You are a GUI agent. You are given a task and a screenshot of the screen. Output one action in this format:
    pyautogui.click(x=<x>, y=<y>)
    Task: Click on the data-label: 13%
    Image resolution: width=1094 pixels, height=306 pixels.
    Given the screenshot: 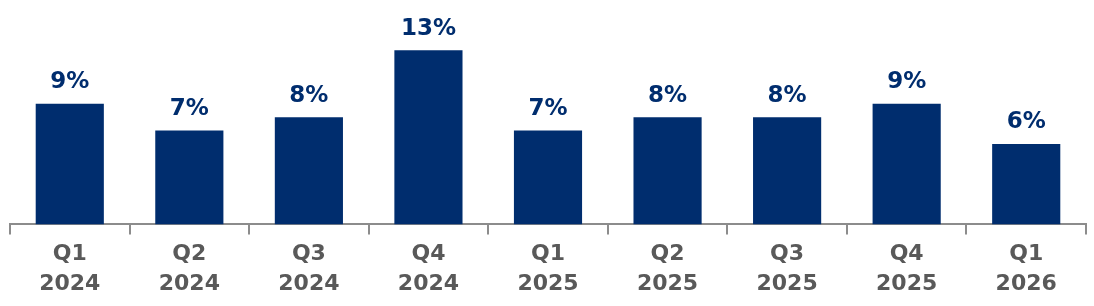 What is the action you would take?
    pyautogui.click(x=428, y=26)
    